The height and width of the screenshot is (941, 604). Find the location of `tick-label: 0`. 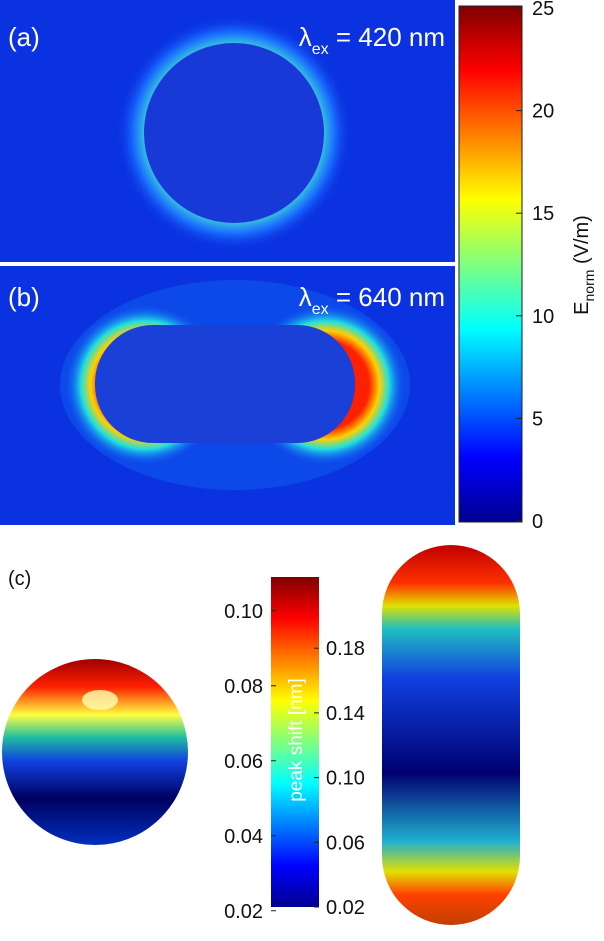

tick-label: 0 is located at coordinates (537, 522).